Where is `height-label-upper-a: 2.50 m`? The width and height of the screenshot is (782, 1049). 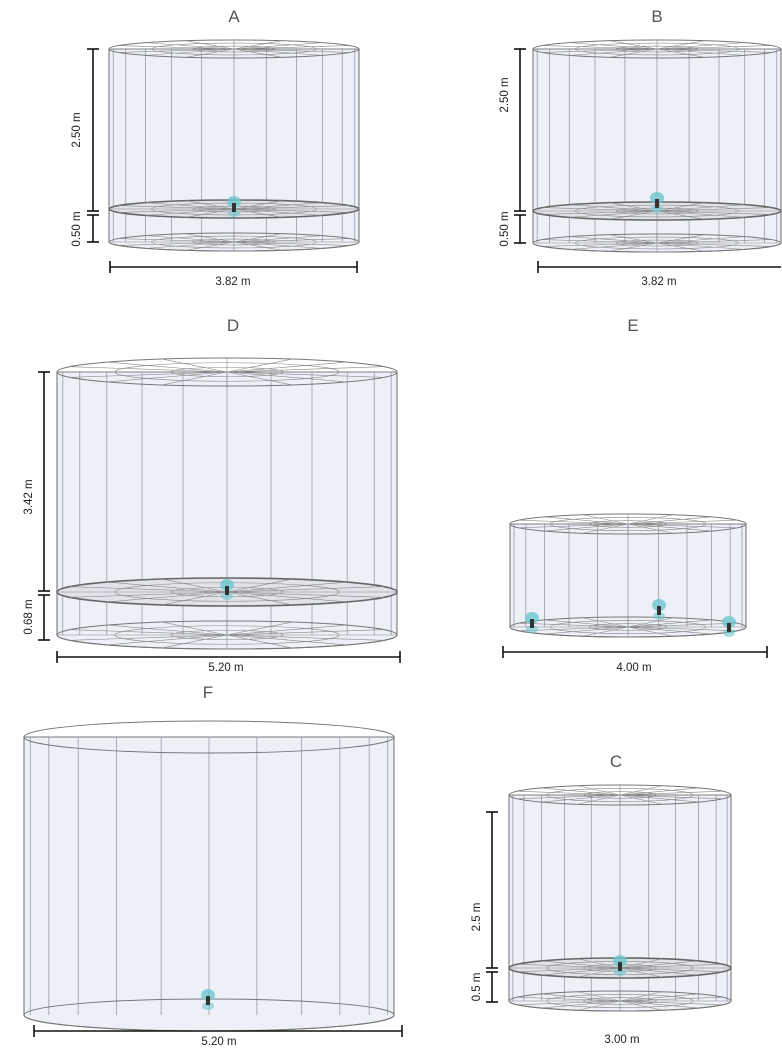 height-label-upper-a: 2.50 m is located at coordinates (77, 129).